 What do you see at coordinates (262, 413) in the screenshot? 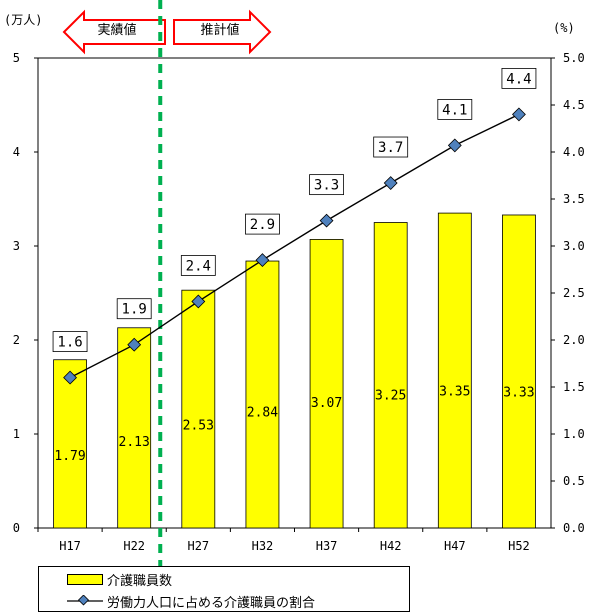
I see `bar-value-label: 2.84` at bounding box center [262, 413].